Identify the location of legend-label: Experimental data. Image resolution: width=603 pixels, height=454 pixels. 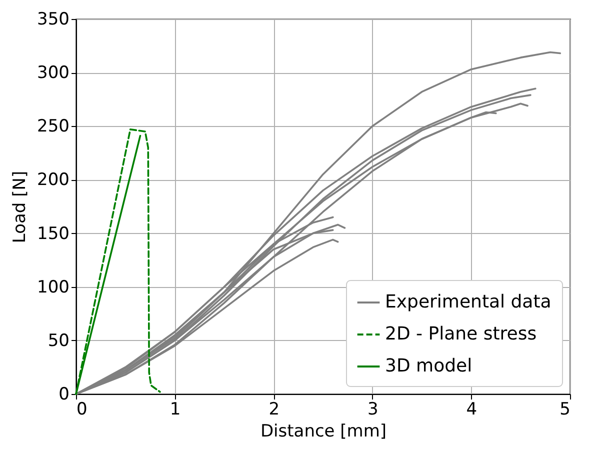
(468, 302).